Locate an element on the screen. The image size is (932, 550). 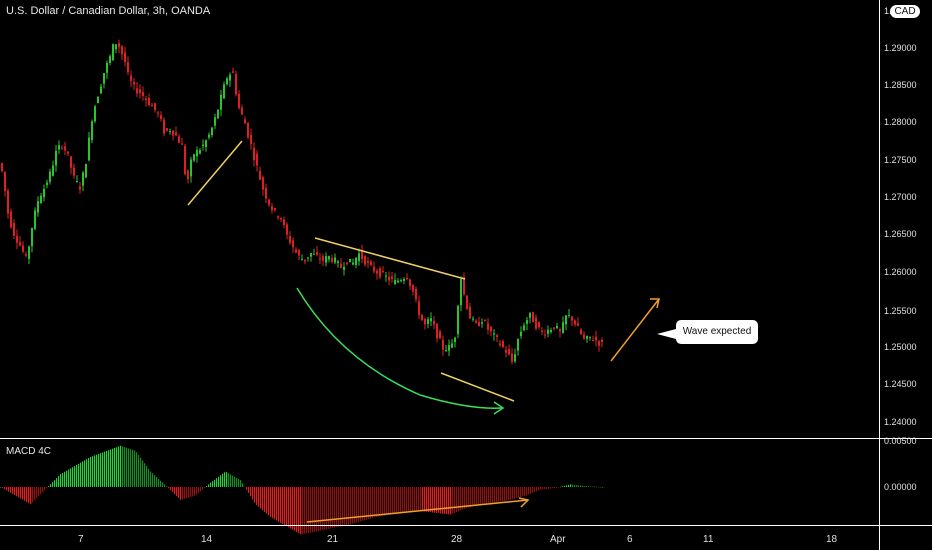
lower-channel-line is located at coordinates (477, 387).